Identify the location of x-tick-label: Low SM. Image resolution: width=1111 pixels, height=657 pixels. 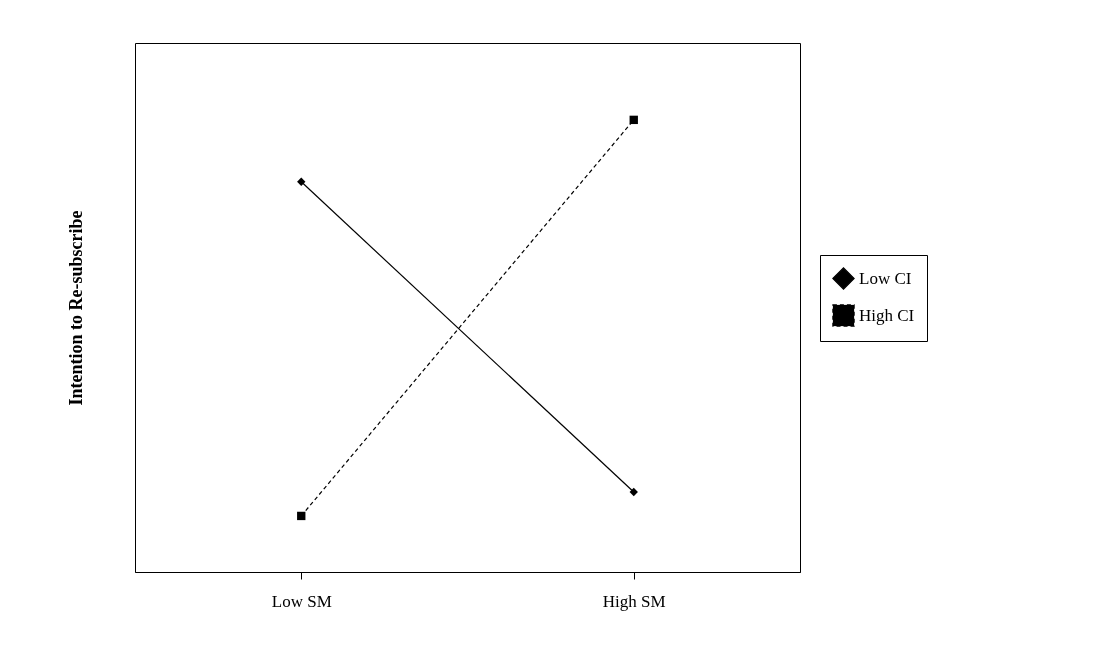
(301, 601).